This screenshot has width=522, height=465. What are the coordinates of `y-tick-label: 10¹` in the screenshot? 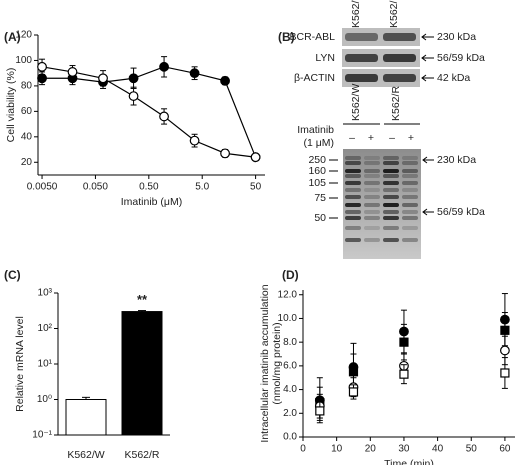 It's located at (45, 364).